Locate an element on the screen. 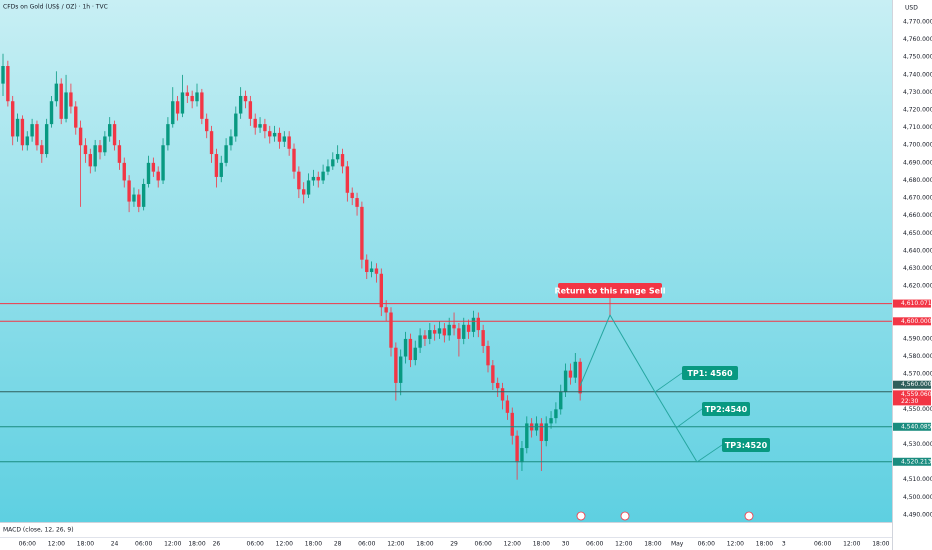  price-label: 4,600.000 is located at coordinates (916, 321).